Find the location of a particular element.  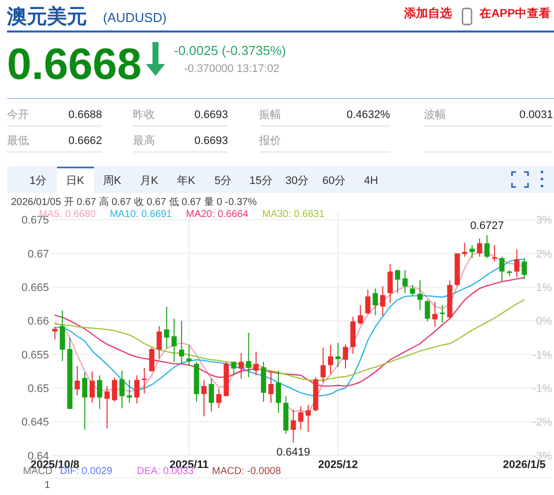

line-series is located at coordinates (289, 340).